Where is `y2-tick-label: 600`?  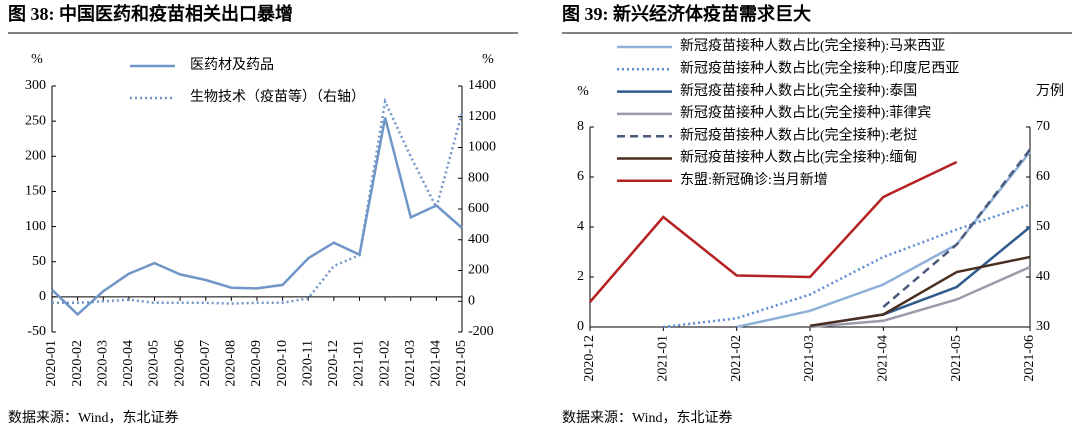
y2-tick-label: 600 is located at coordinates (478, 208).